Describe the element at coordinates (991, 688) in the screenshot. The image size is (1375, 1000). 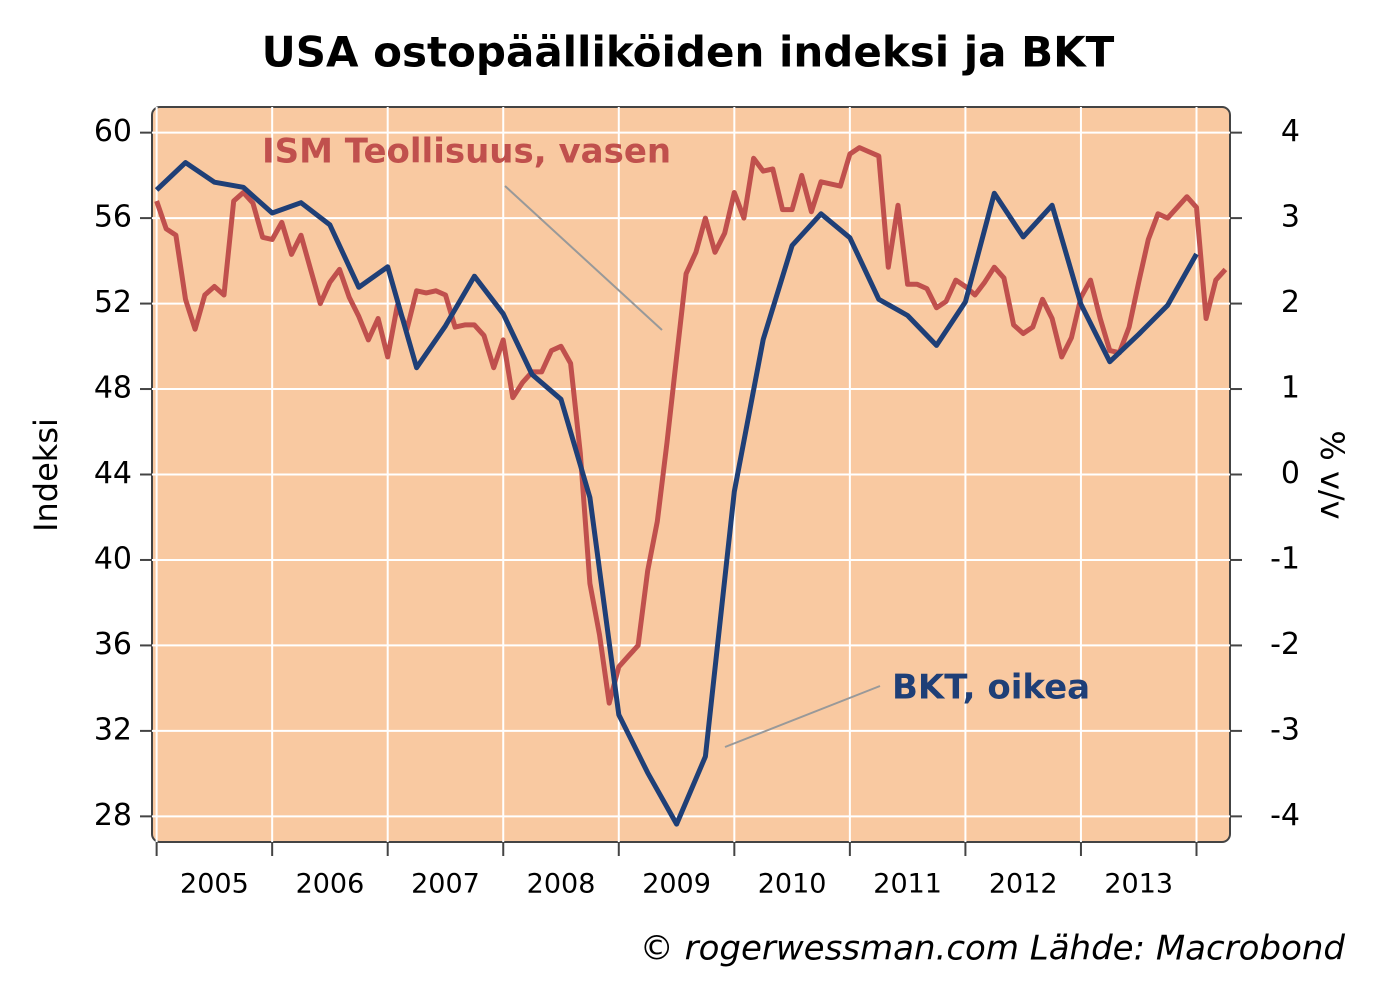
I see `series-label: BKT, oikea` at that location.